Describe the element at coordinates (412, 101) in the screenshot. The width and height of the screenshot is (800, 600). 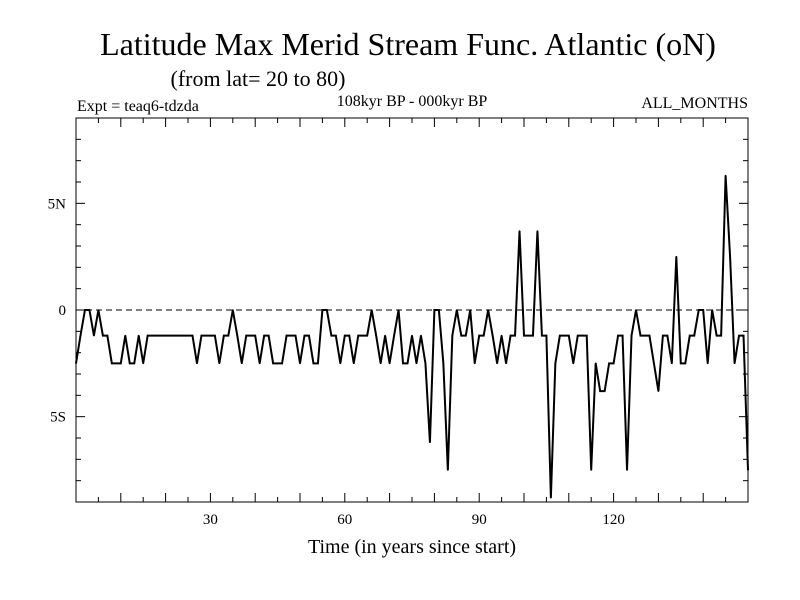
I see `period-label: 108kyr BP - 000kyr BP` at that location.